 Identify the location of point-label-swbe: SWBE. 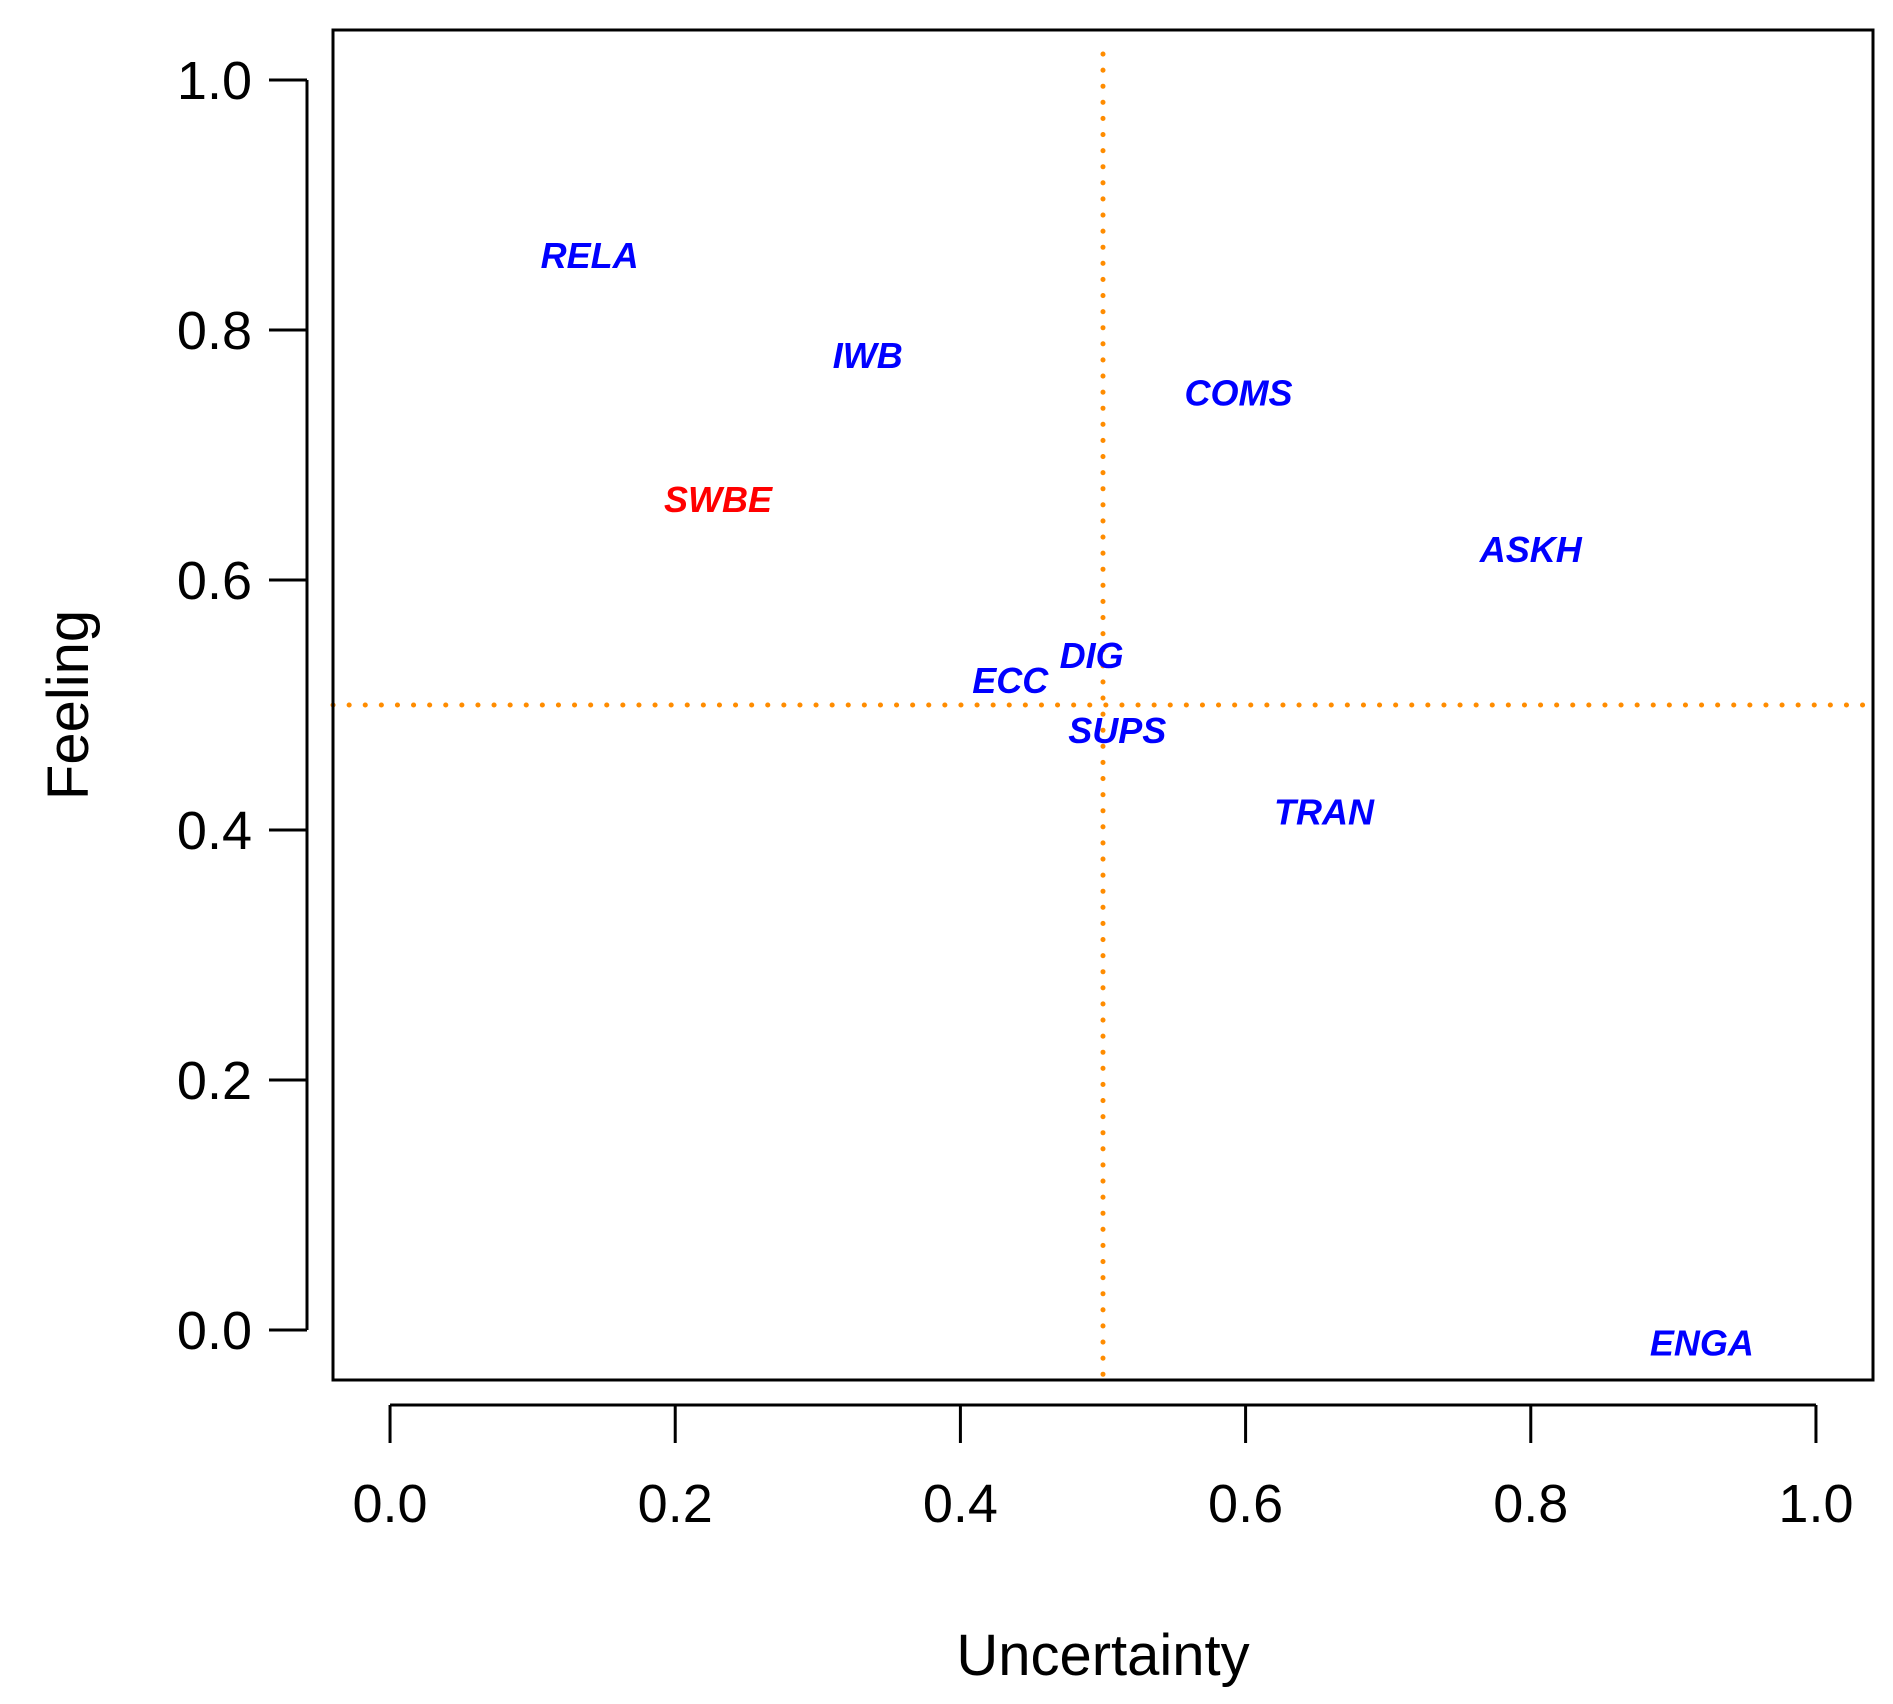
(718, 499).